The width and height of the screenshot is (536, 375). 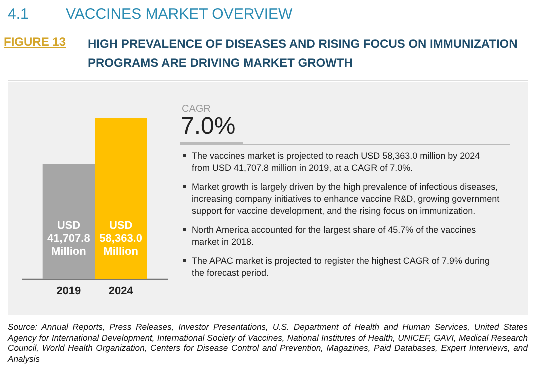 I want to click on data-label: USD 41,707.8 Million, so click(x=69, y=239).